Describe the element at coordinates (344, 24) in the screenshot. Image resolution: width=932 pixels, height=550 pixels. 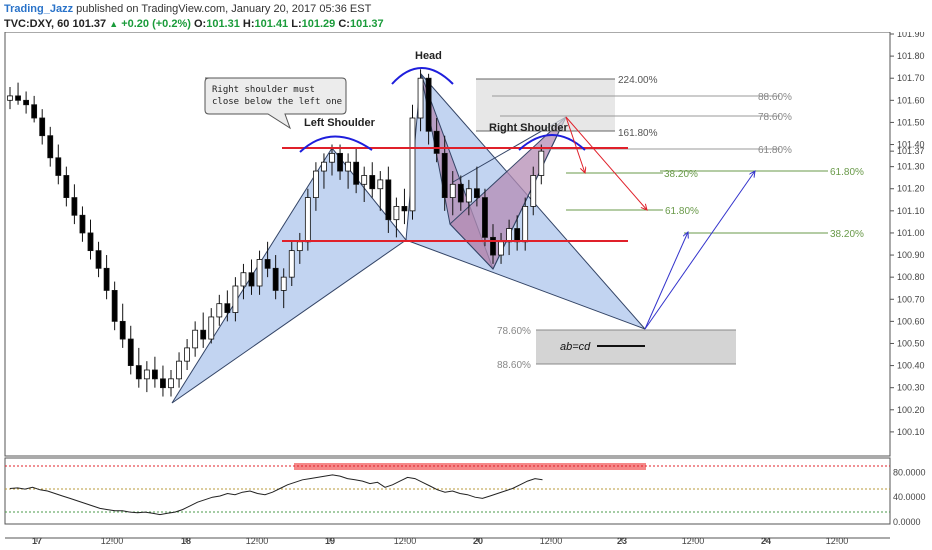
I see `close-label: C:` at that location.